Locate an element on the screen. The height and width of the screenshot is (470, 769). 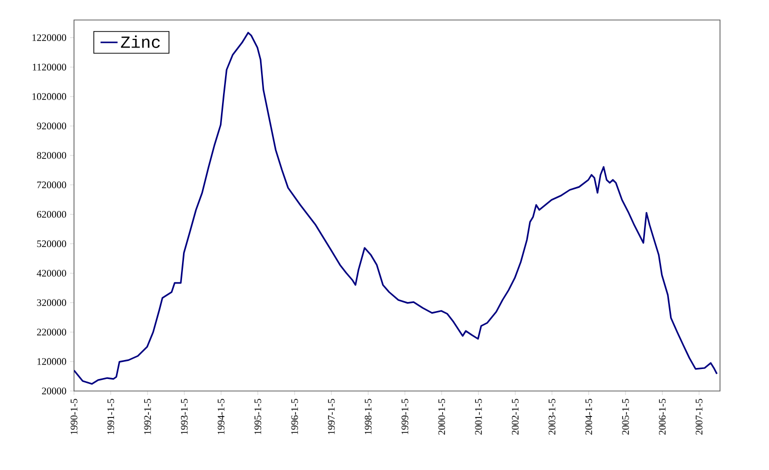
y-tick-label: 120000 is located at coordinates (51, 361).